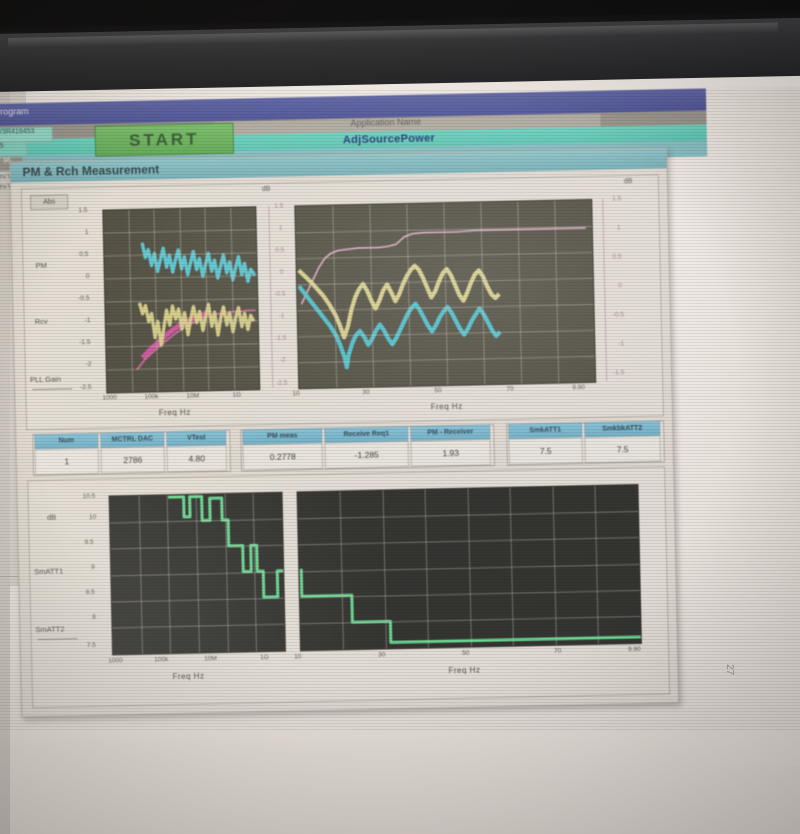 The width and height of the screenshot is (800, 834). I want to click on chart-pm-rcv-zoom, so click(445, 294).